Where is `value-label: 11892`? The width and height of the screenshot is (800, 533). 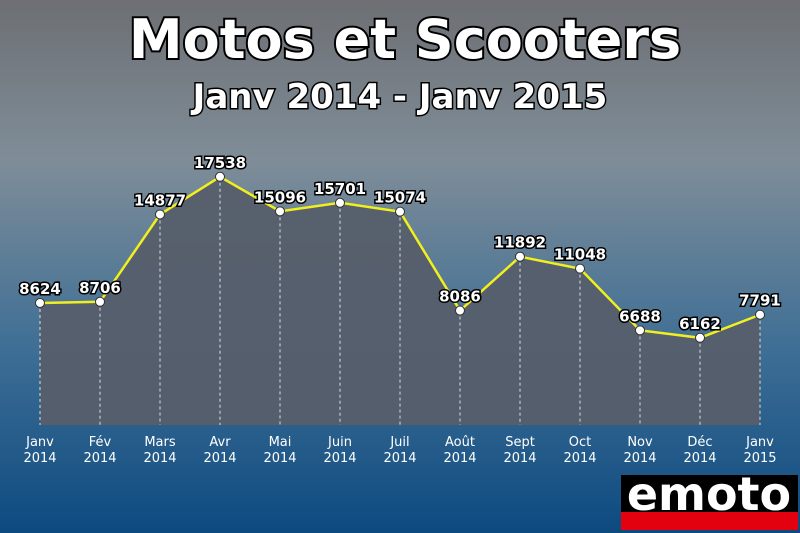 value-label: 11892 is located at coordinates (520, 243).